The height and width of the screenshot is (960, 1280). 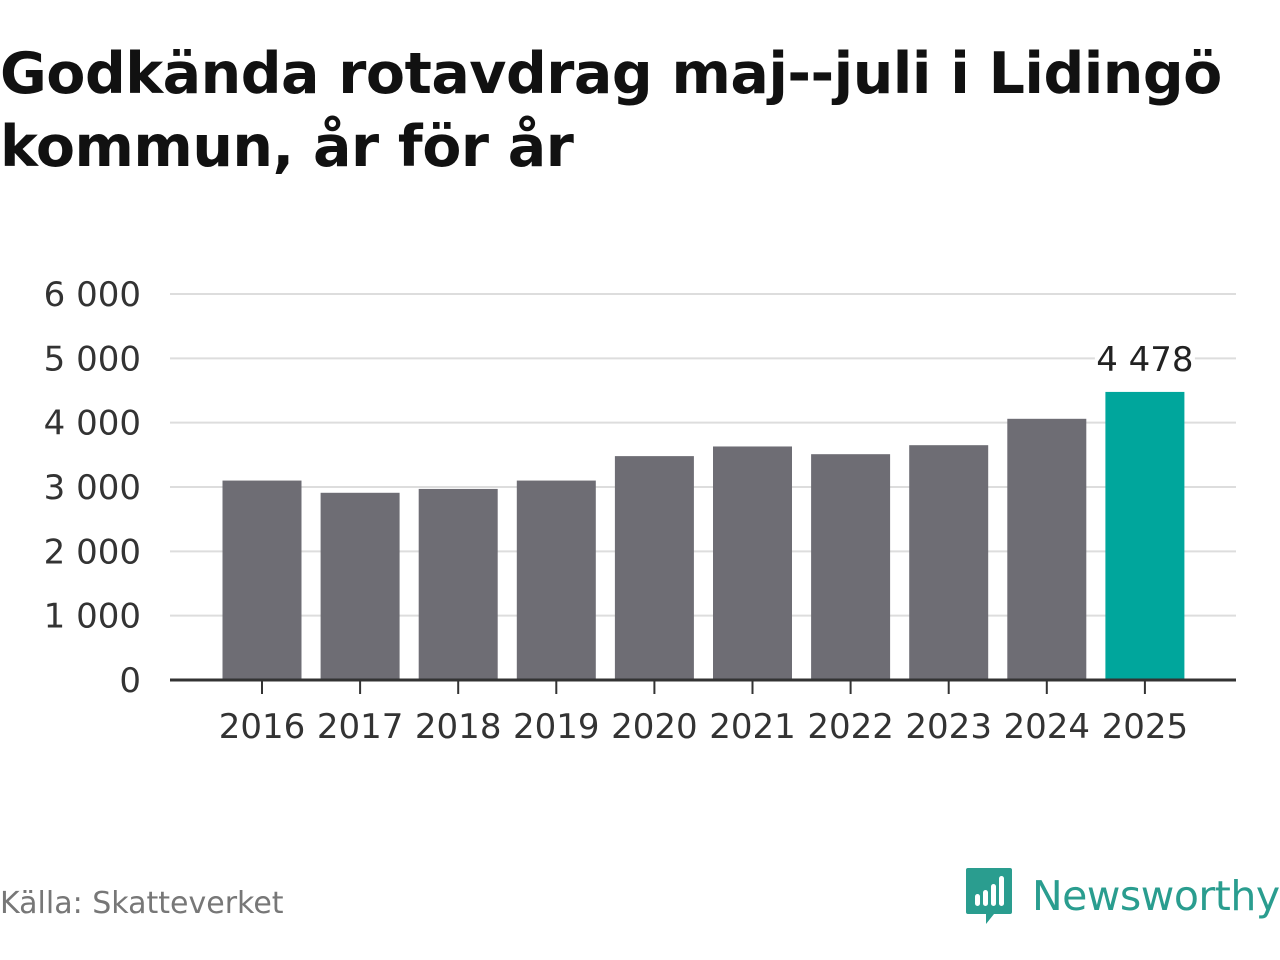 What do you see at coordinates (458, 584) in the screenshot?
I see `bar-2018` at bounding box center [458, 584].